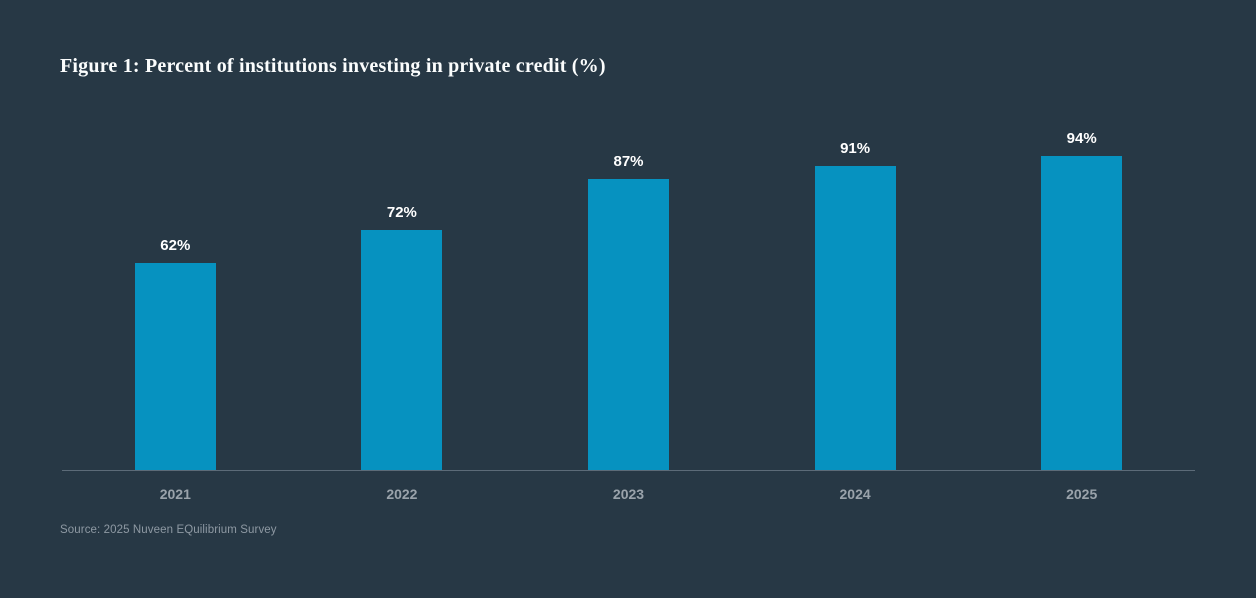  Describe the element at coordinates (175, 245) in the screenshot. I see `bar-value-label-2021: 62%` at that location.